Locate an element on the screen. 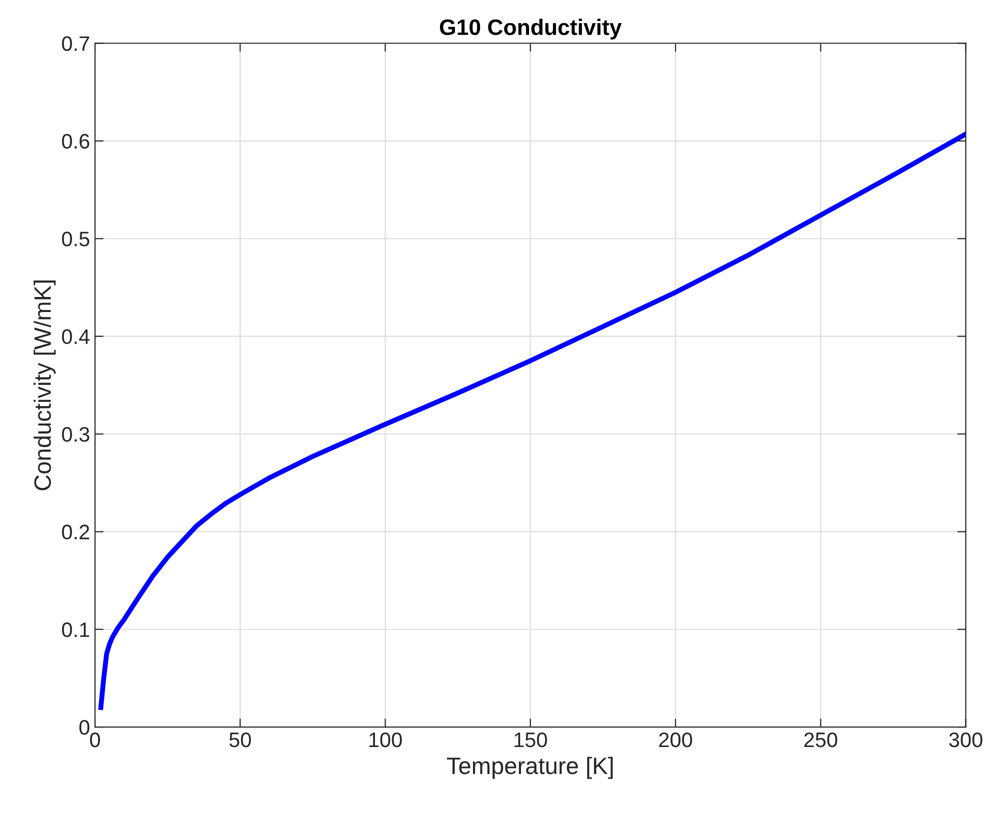 This screenshot has height=816, width=994. x-tick-label: 100 is located at coordinates (385, 740).